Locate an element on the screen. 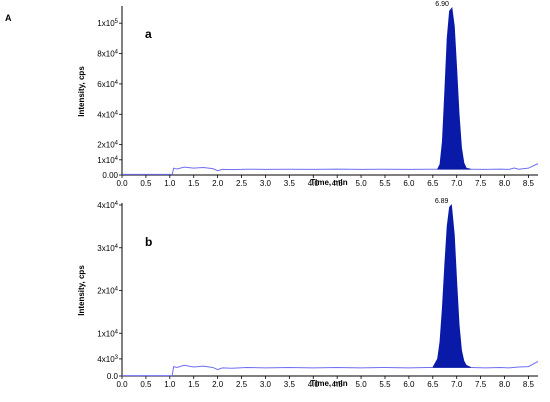  y-tick-label: 0.00 is located at coordinates (110, 175).